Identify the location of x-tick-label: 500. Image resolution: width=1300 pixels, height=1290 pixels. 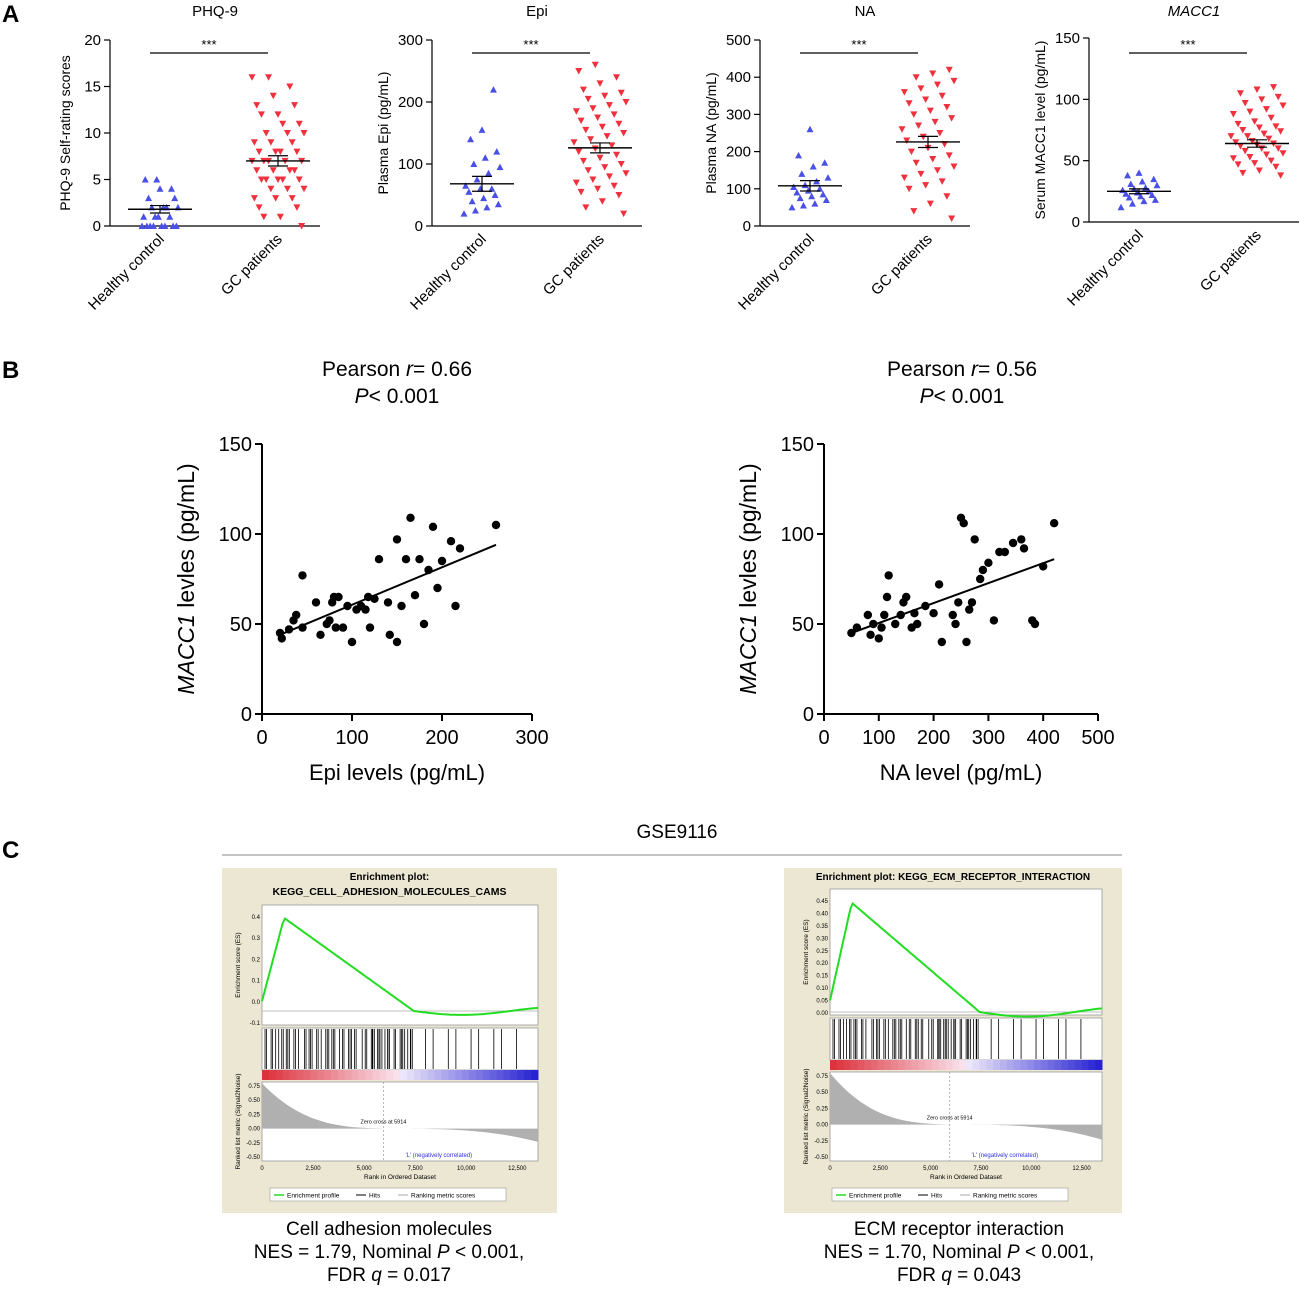
(1097, 738).